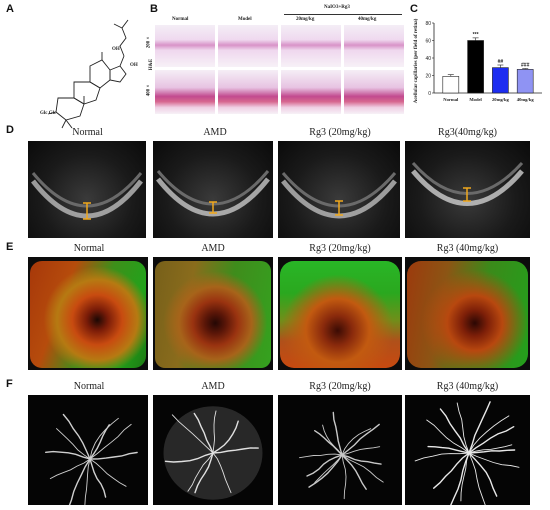 Image resolution: width=550 pixels, height=510 pixels. I want to click on x-tick-label-3: 40mg/kg, so click(526, 99).